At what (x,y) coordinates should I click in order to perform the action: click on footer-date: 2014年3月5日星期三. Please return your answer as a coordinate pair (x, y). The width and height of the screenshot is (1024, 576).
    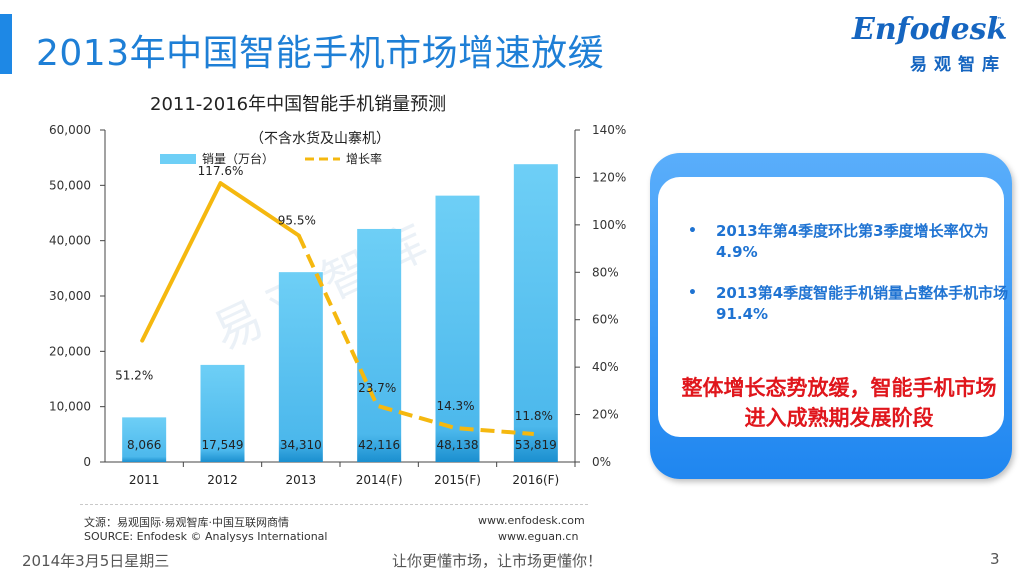
    Looking at the image, I should click on (96, 561).